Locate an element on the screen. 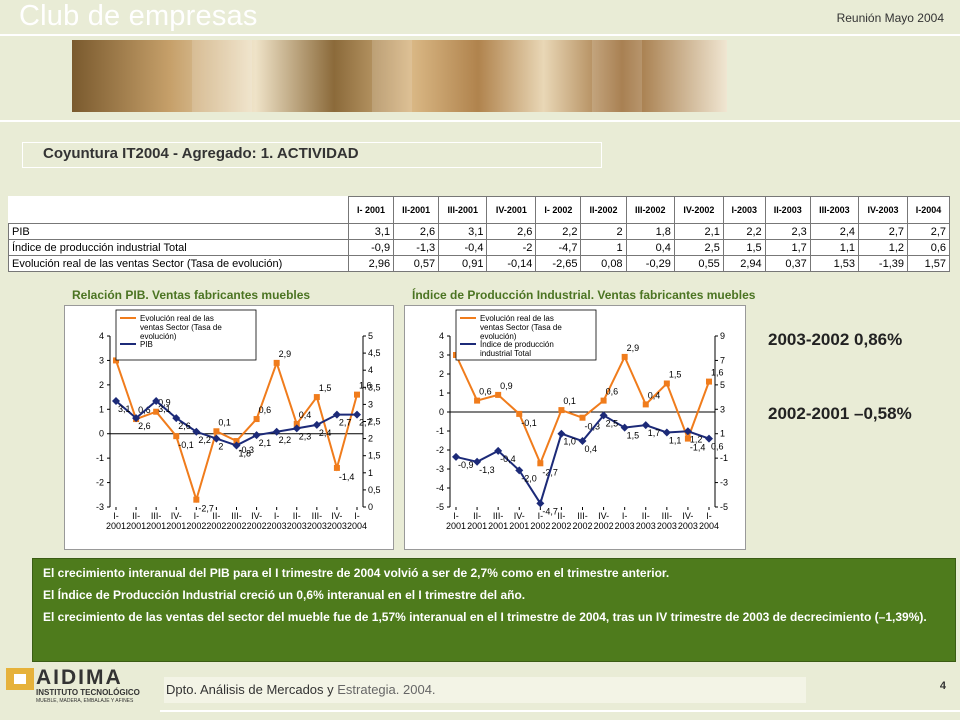 This screenshot has width=960, height=720. table-cell: -0,9 is located at coordinates (371, 247).